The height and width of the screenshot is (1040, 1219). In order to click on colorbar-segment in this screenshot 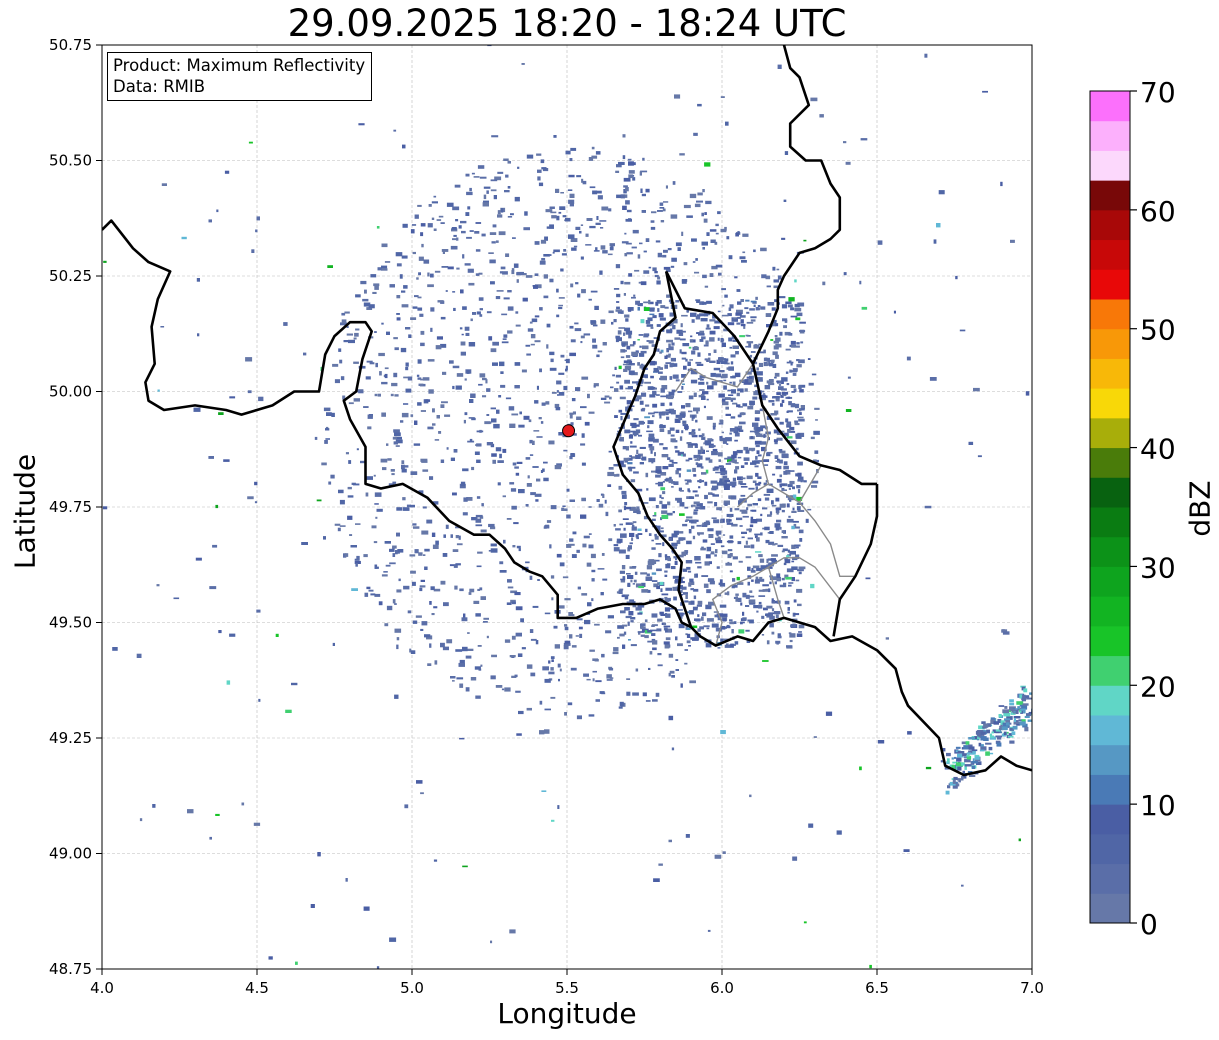, I will do `click(1110, 343)`.